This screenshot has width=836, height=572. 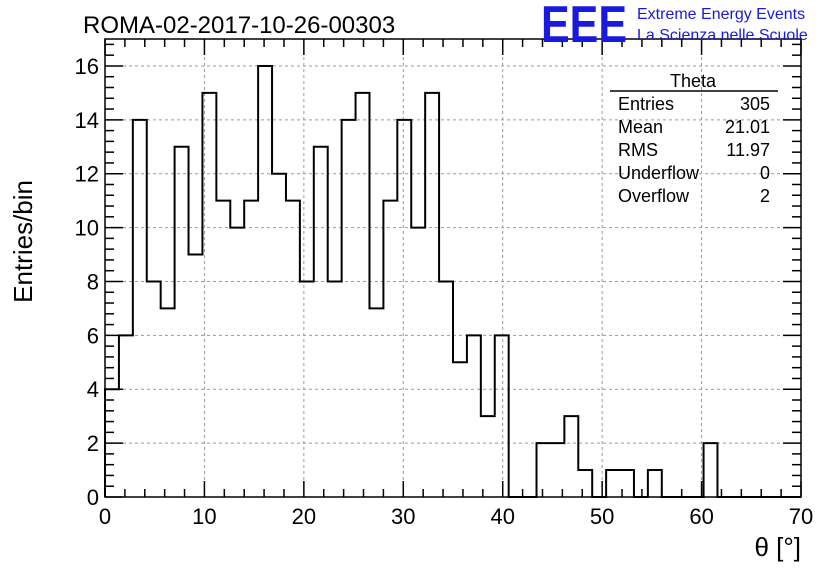 I want to click on x-tick-label: 30, so click(x=403, y=516).